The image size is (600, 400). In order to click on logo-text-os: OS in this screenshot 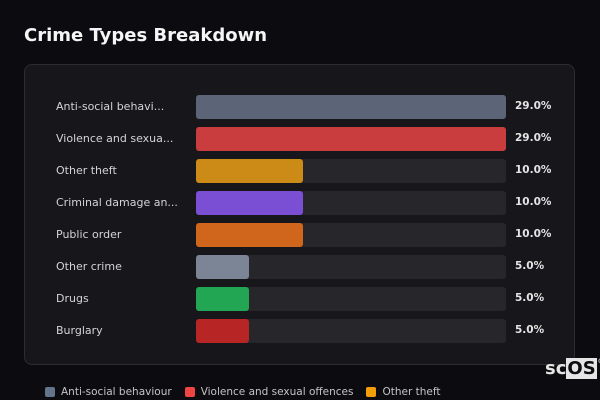, I will do `click(581, 368)`.